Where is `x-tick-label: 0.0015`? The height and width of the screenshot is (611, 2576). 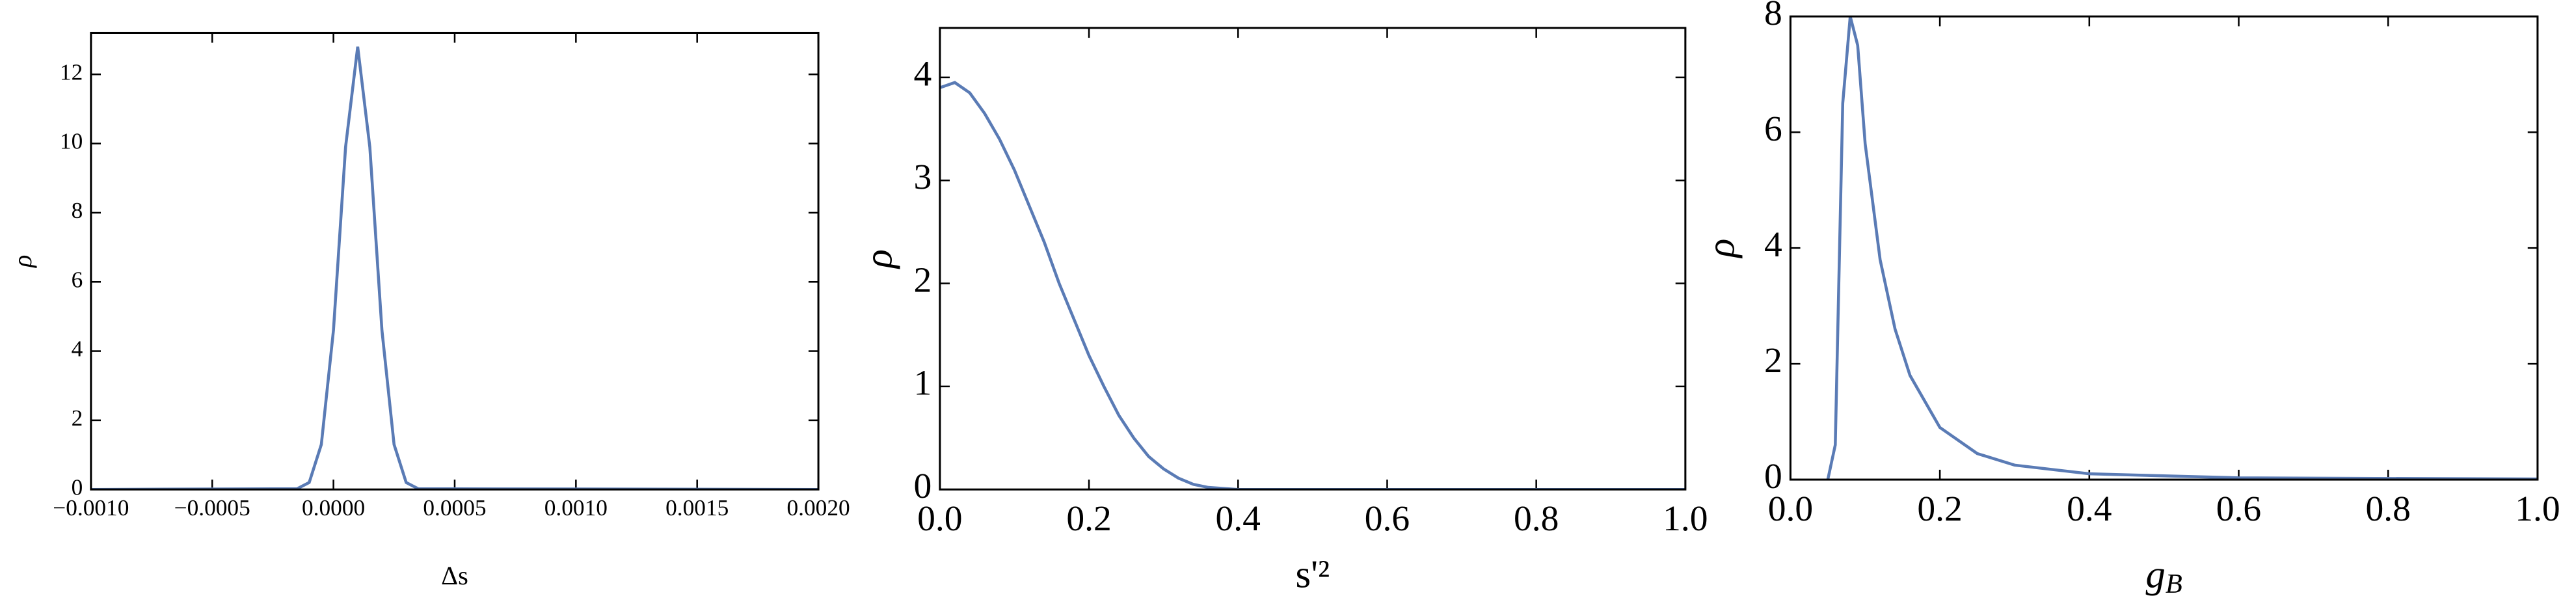
x-tick-label: 0.0015 is located at coordinates (697, 508).